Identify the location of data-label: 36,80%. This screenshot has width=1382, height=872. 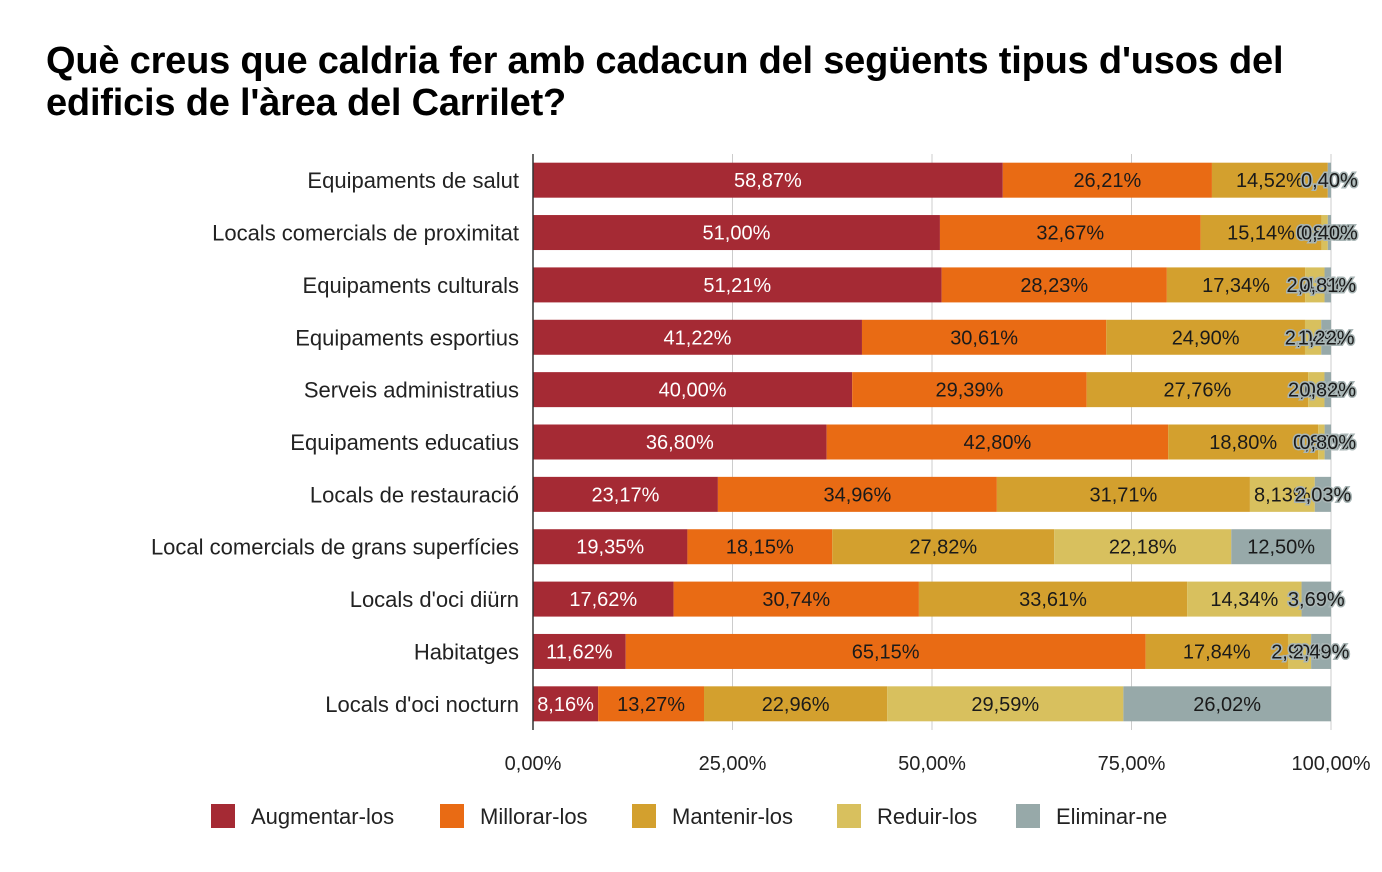
(680, 443).